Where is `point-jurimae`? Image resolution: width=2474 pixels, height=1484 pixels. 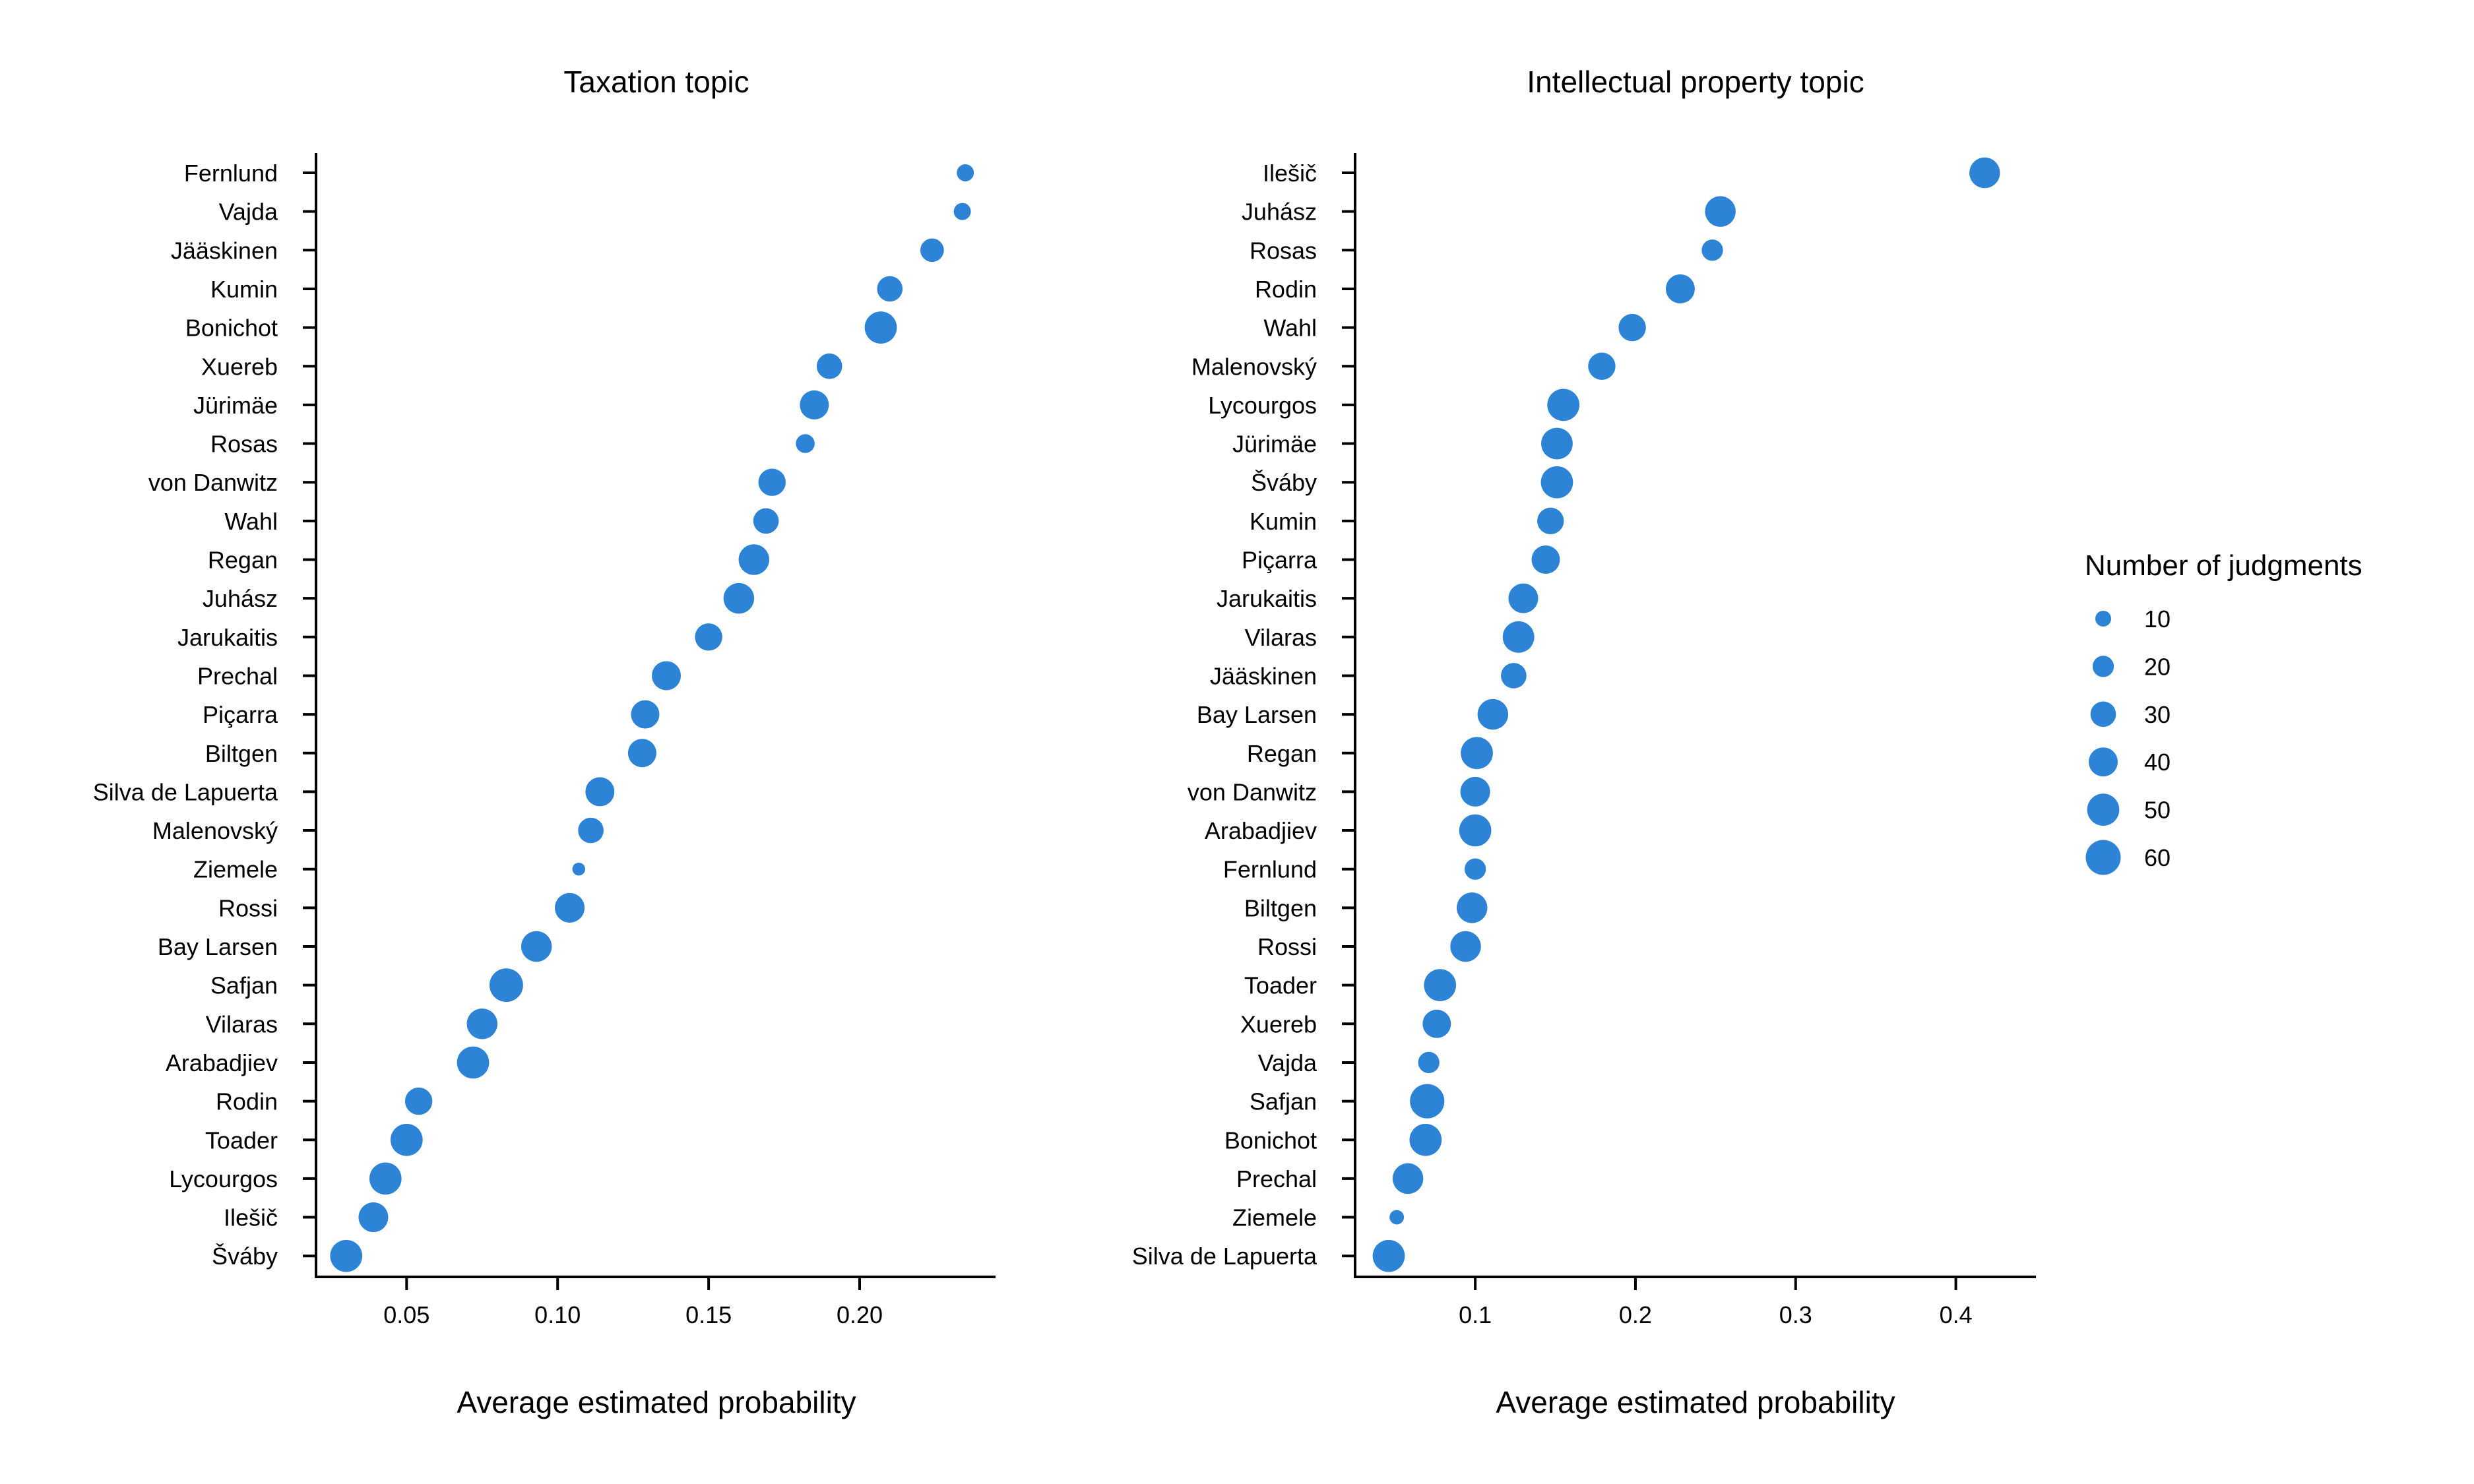
point-jurimae is located at coordinates (1557, 443).